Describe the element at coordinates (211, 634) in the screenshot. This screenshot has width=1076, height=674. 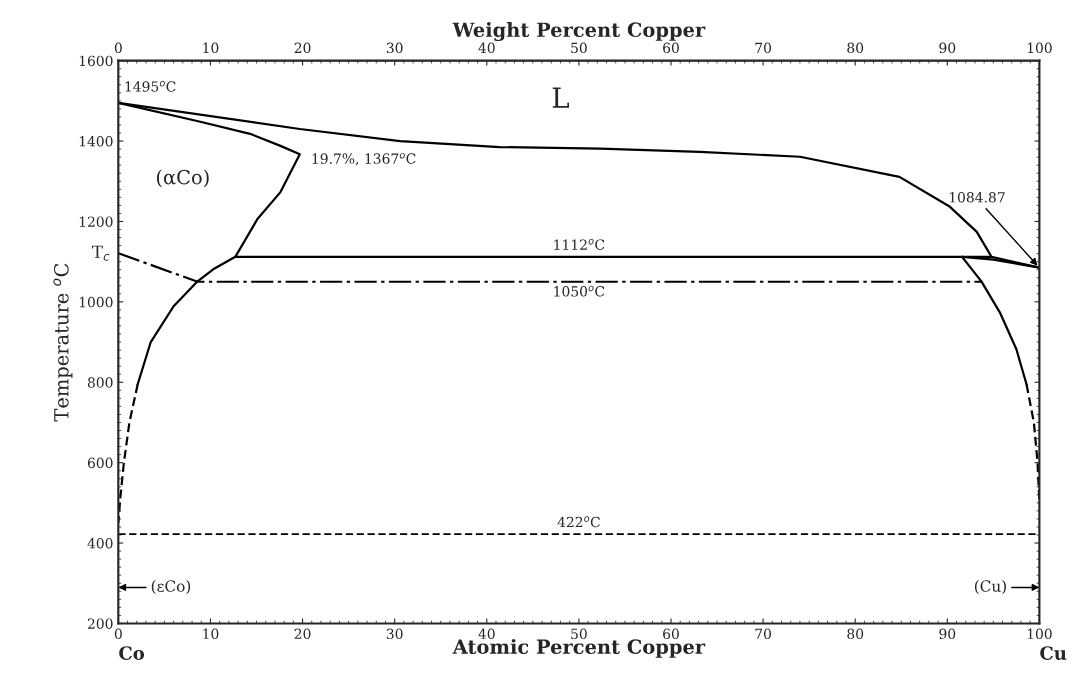
I see `x-tick-label: 10` at that location.